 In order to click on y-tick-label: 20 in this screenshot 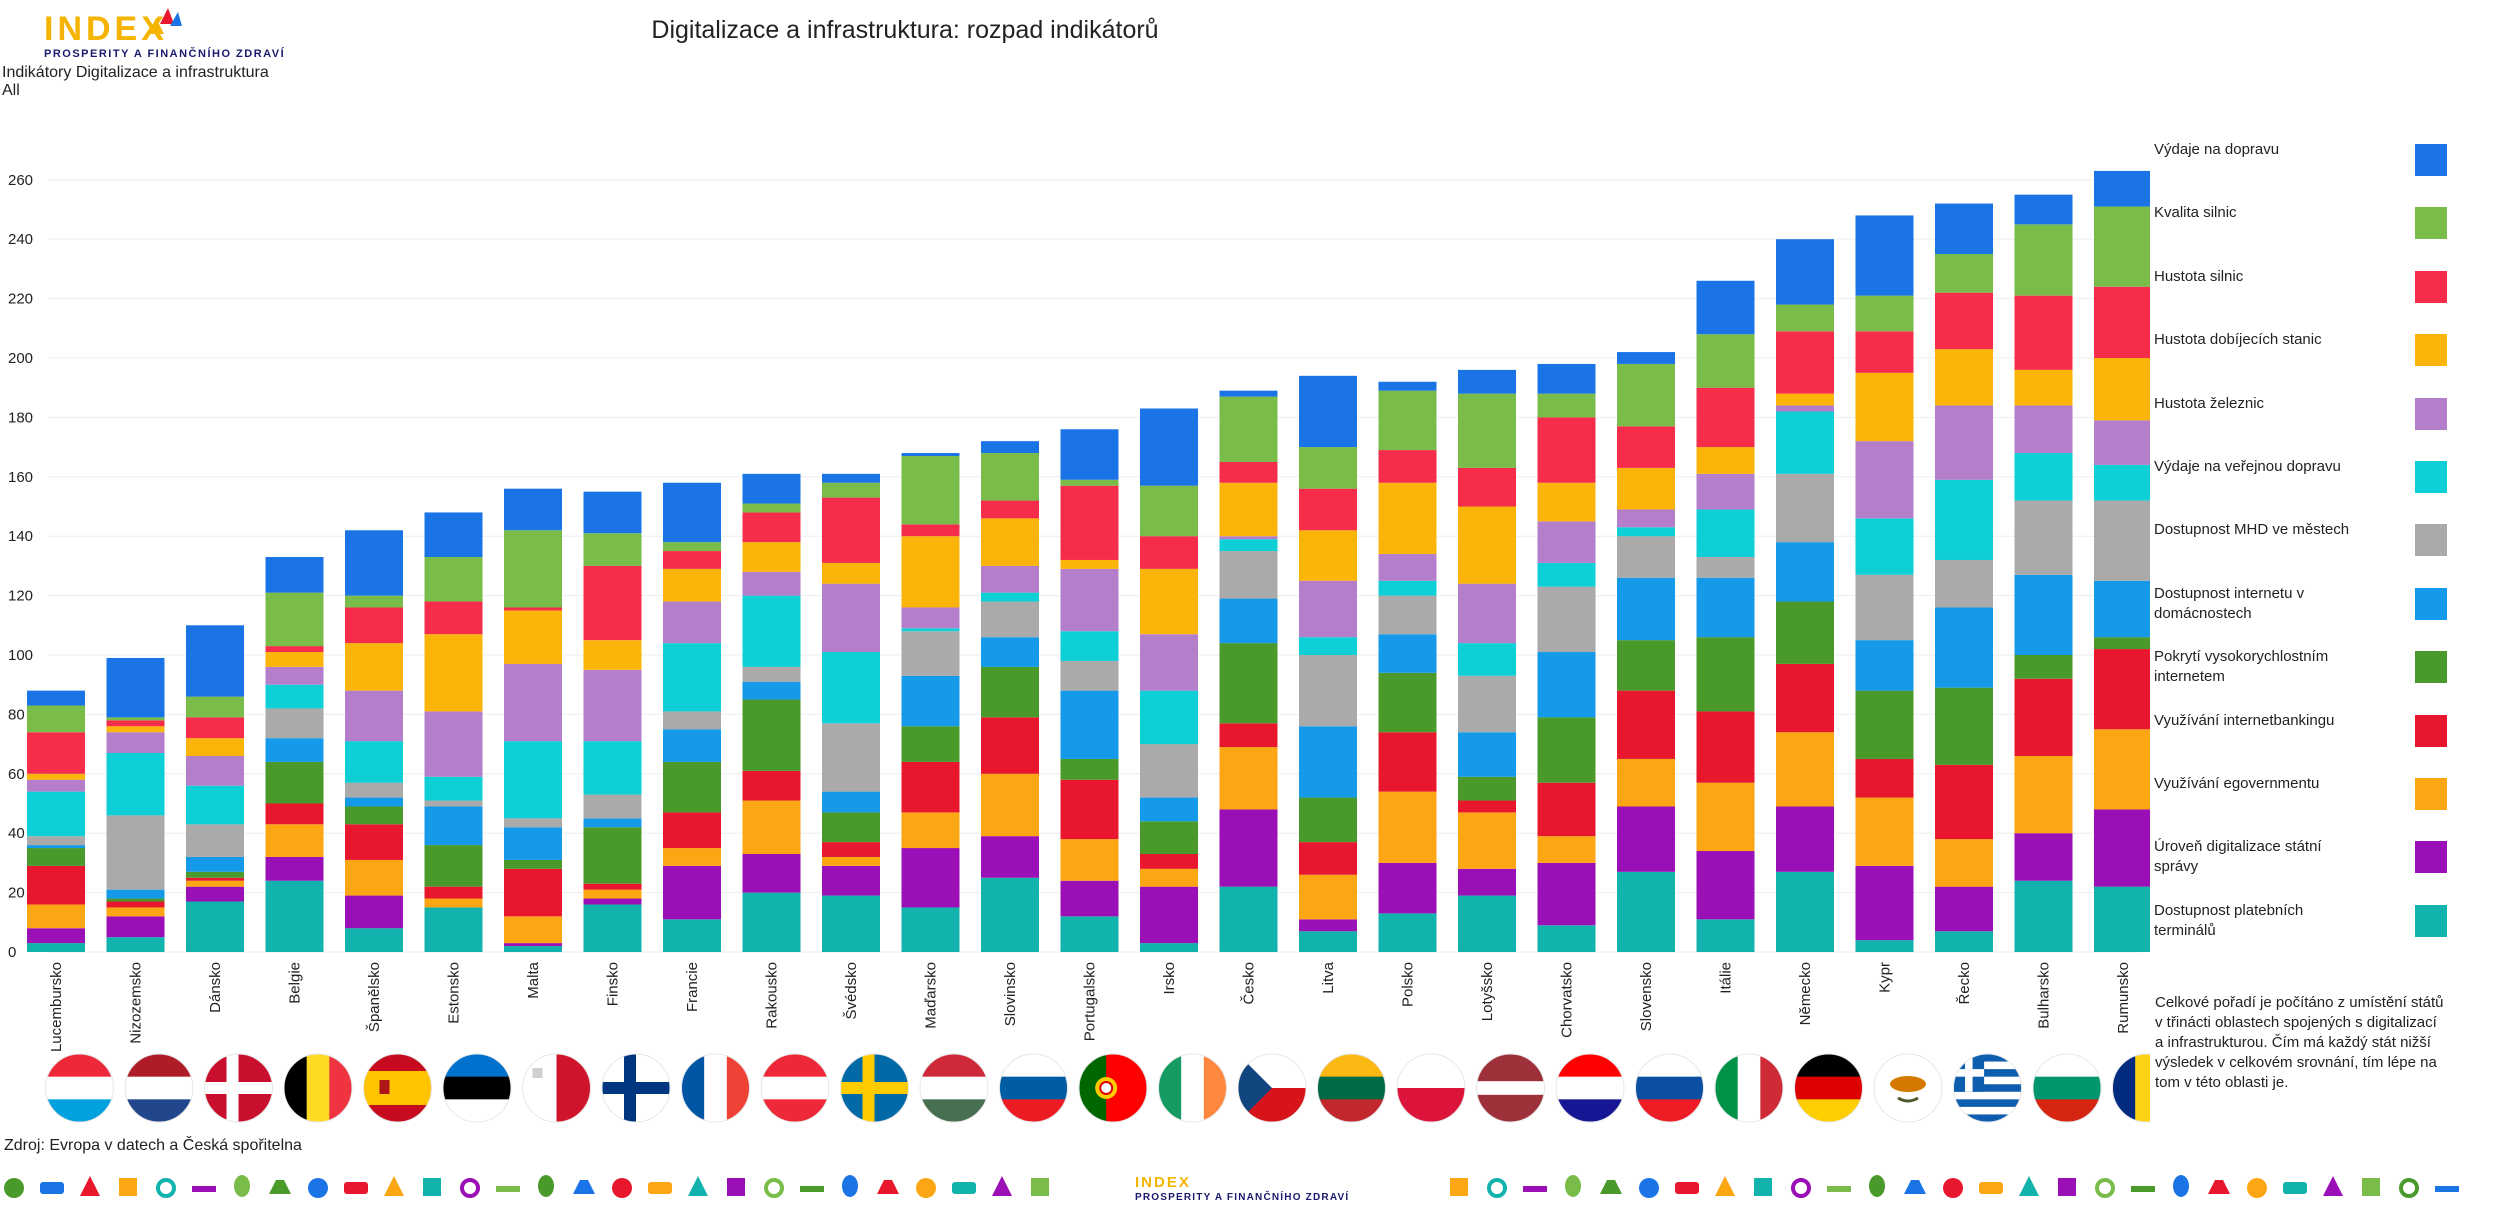, I will do `click(16, 893)`.